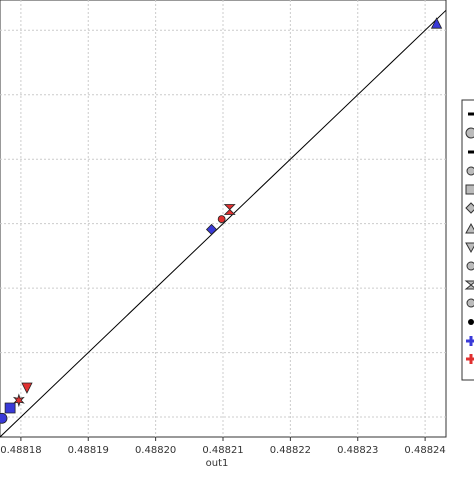 Image resolution: width=474 pixels, height=478 pixels. I want to click on x-tick-label: 0.48819, so click(88, 450).